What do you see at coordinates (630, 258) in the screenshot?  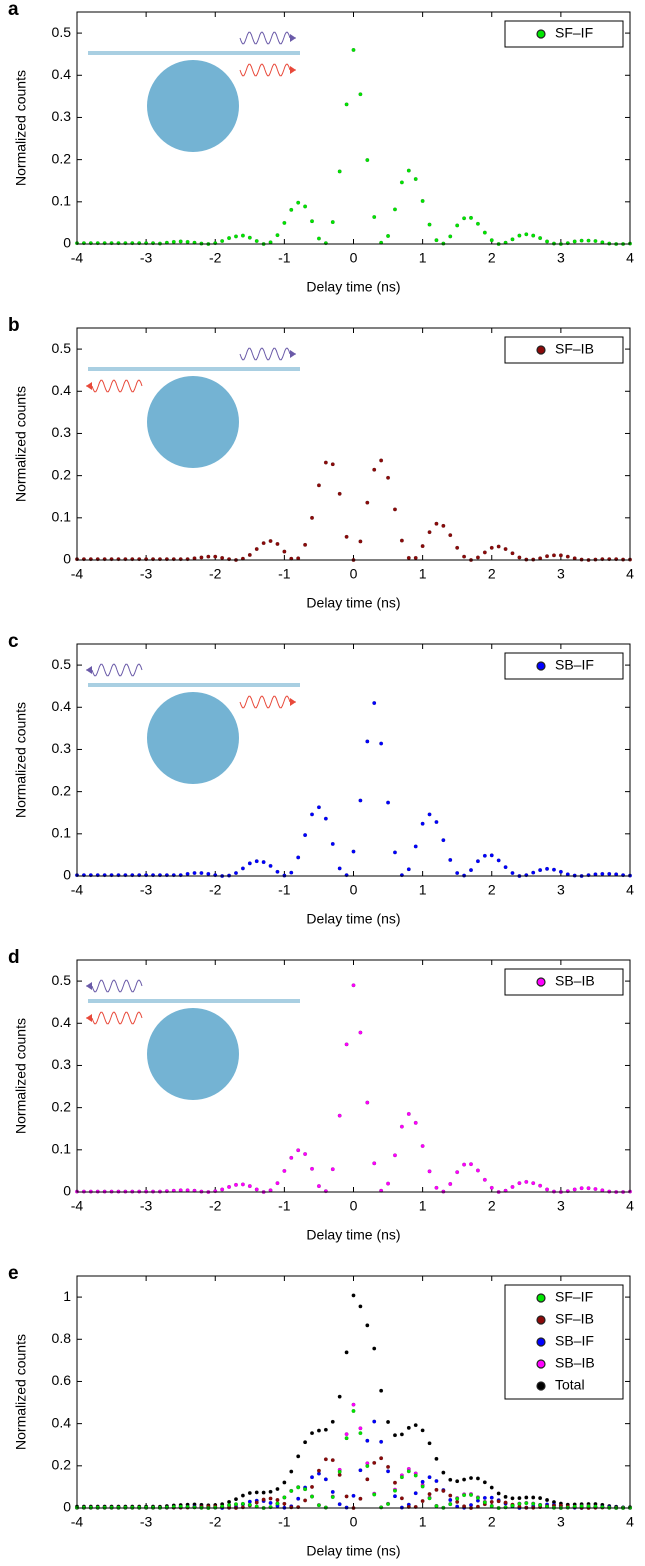 I see `x-tick-label: 4` at bounding box center [630, 258].